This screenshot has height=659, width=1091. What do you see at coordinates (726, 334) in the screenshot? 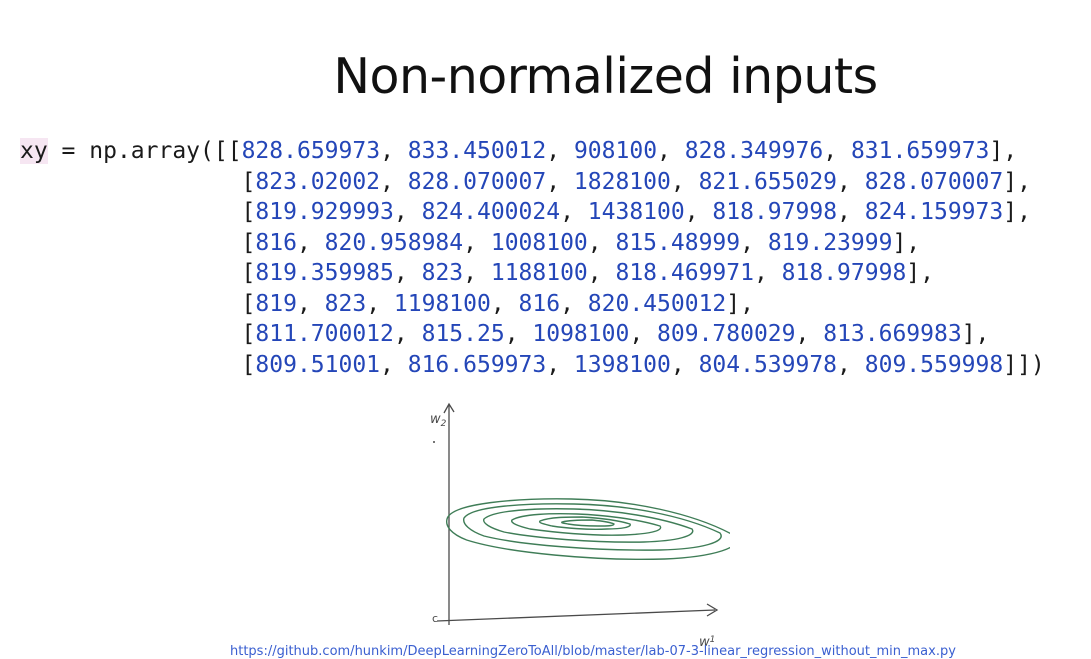
I see `code-number: 809.780029` at bounding box center [726, 334].